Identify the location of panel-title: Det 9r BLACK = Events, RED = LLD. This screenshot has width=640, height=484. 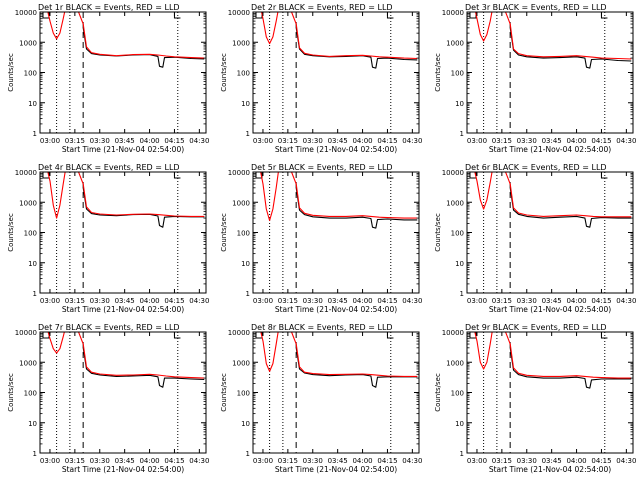
(536, 327).